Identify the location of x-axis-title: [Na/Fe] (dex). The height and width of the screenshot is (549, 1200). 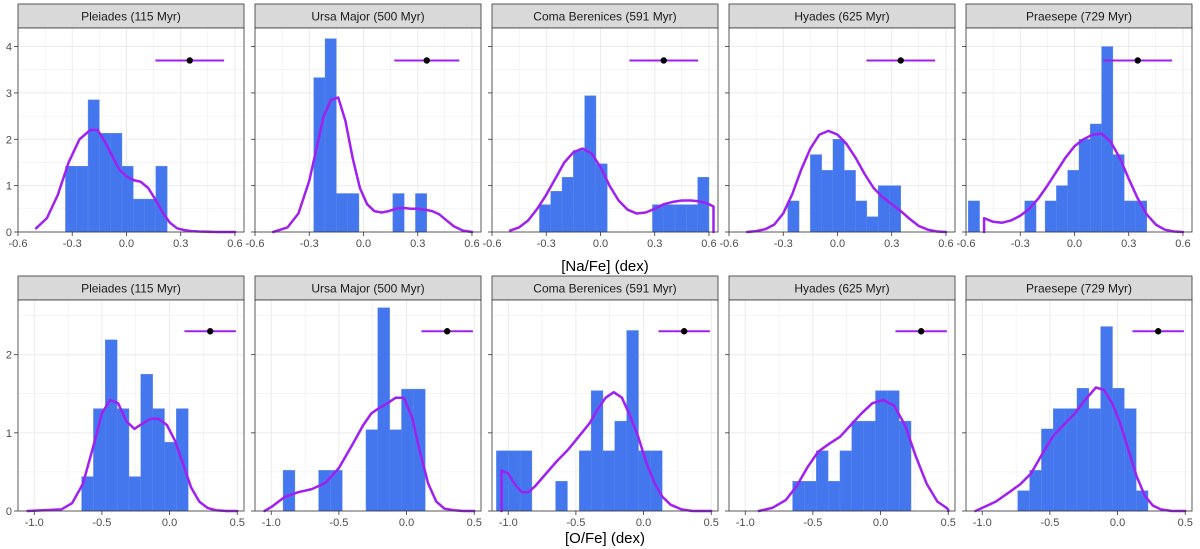
(605, 266).